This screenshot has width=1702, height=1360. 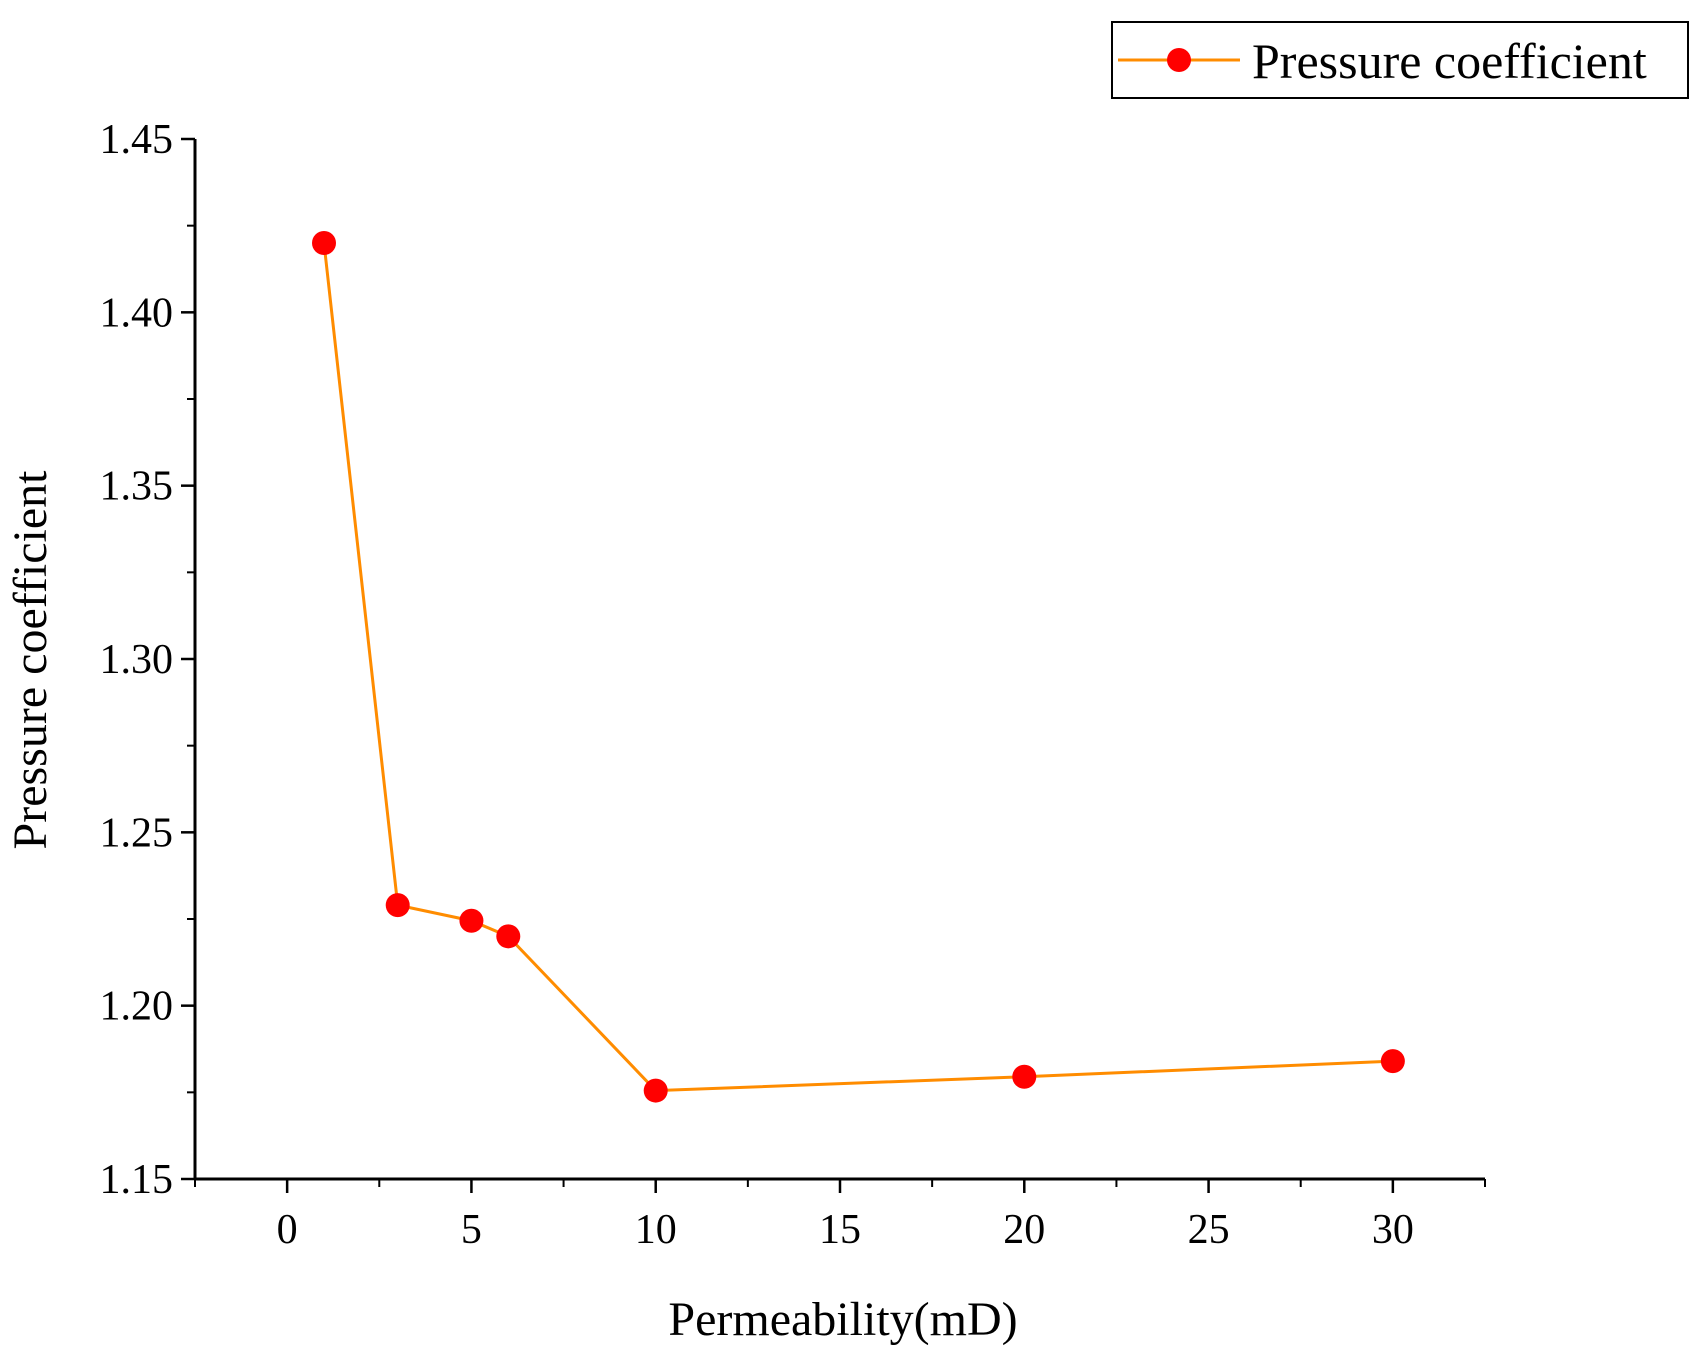 What do you see at coordinates (287, 1230) in the screenshot?
I see `x-tick-label: 0` at bounding box center [287, 1230].